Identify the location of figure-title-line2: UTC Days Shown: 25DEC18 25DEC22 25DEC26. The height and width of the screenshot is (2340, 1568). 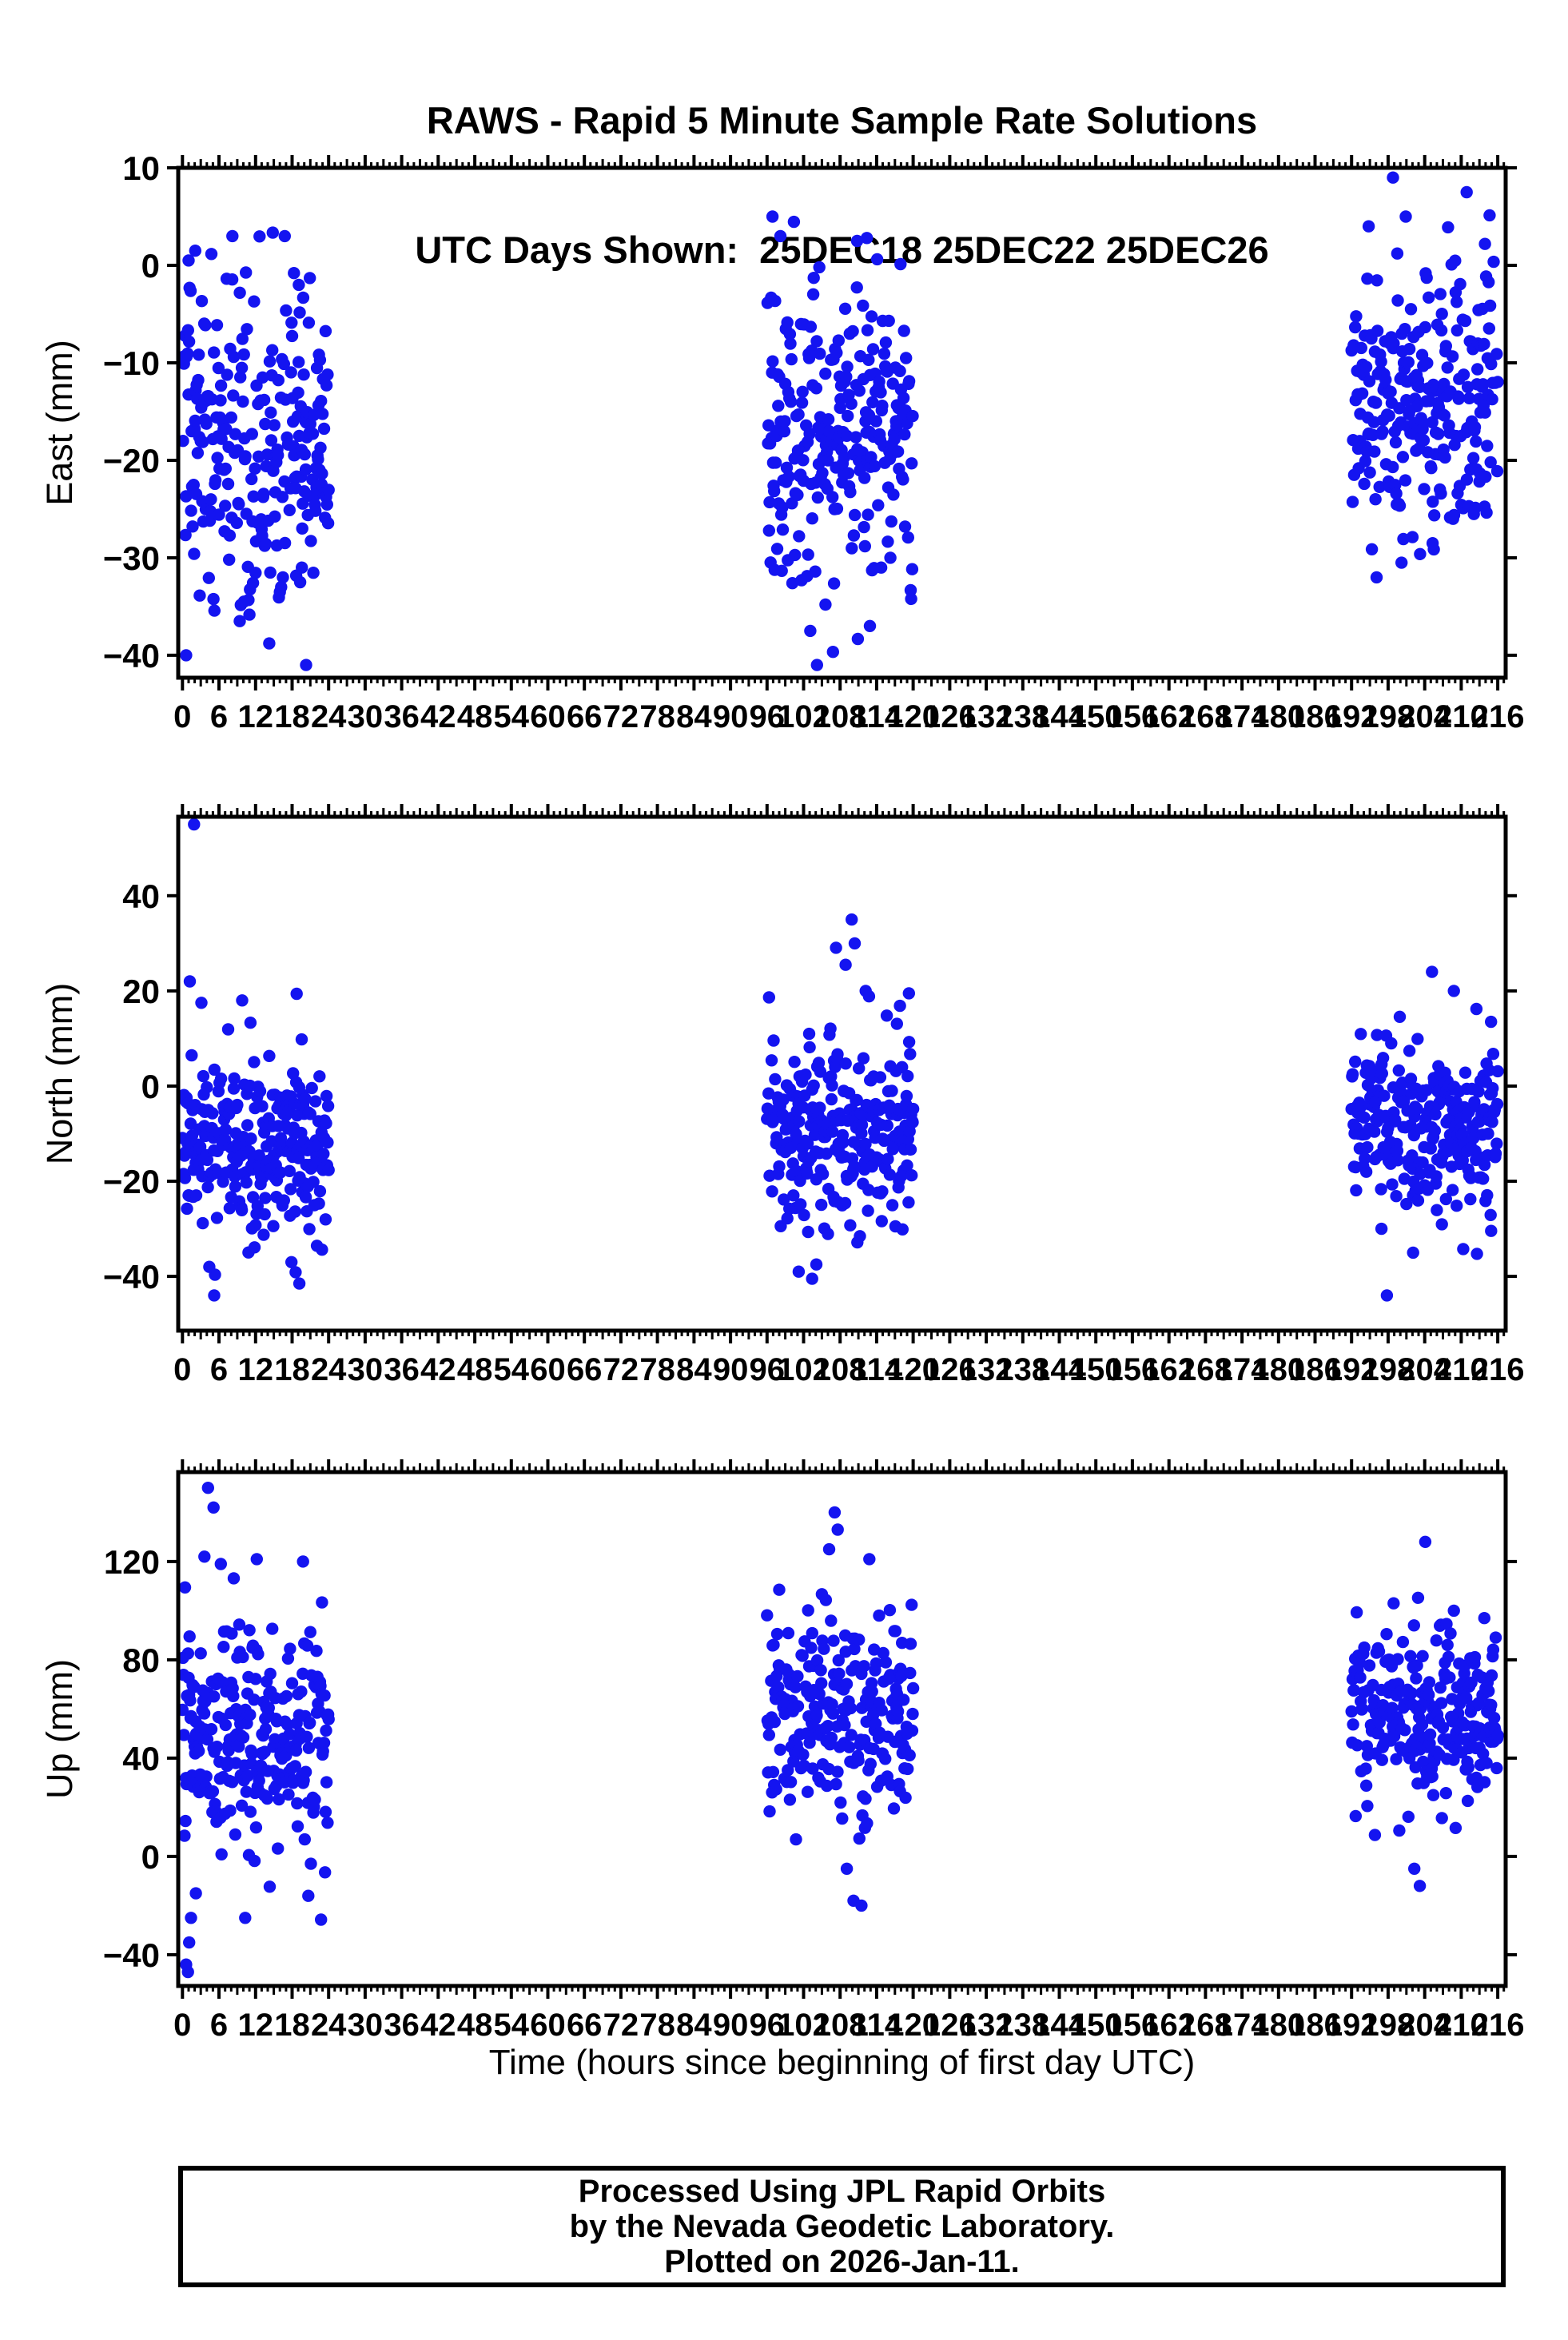
(842, 250).